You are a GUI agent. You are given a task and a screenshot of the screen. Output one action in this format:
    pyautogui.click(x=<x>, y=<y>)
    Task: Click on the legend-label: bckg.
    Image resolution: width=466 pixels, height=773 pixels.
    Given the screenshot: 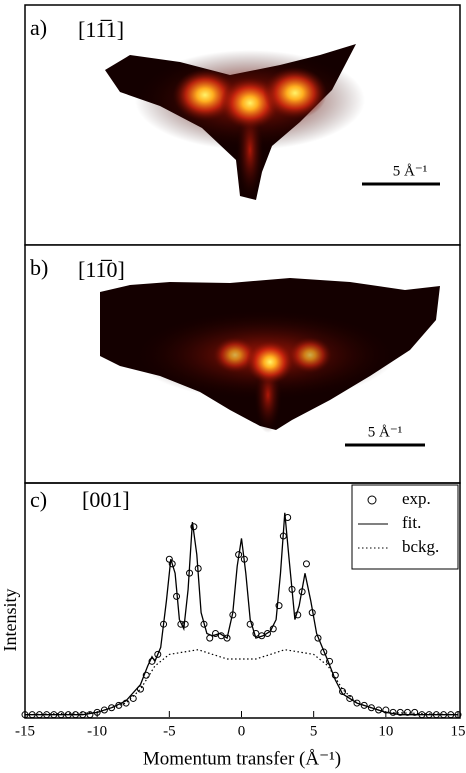 What is the action you would take?
    pyautogui.click(x=420, y=546)
    